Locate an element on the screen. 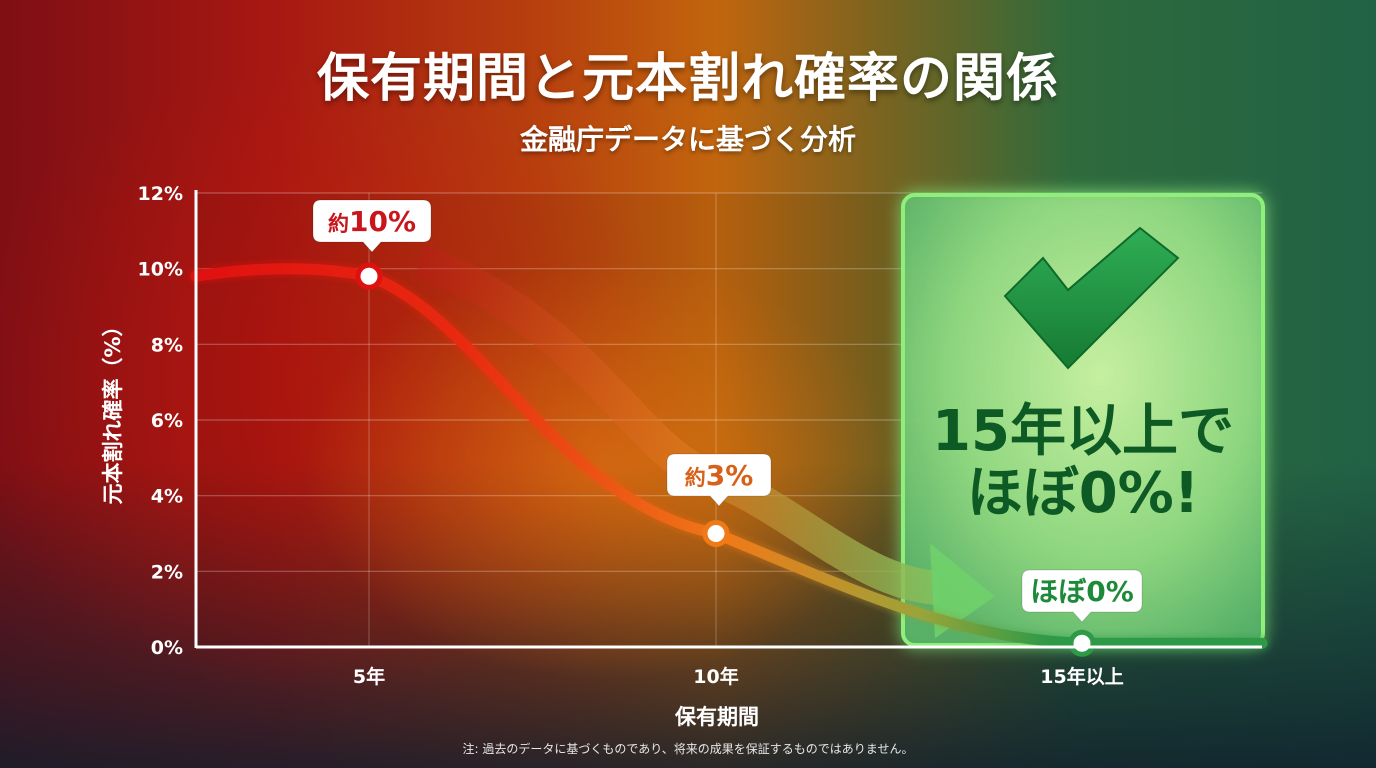 The image size is (1376, 768). x-tick-labels: 5年 10年 15年以上 is located at coordinates (738, 676).